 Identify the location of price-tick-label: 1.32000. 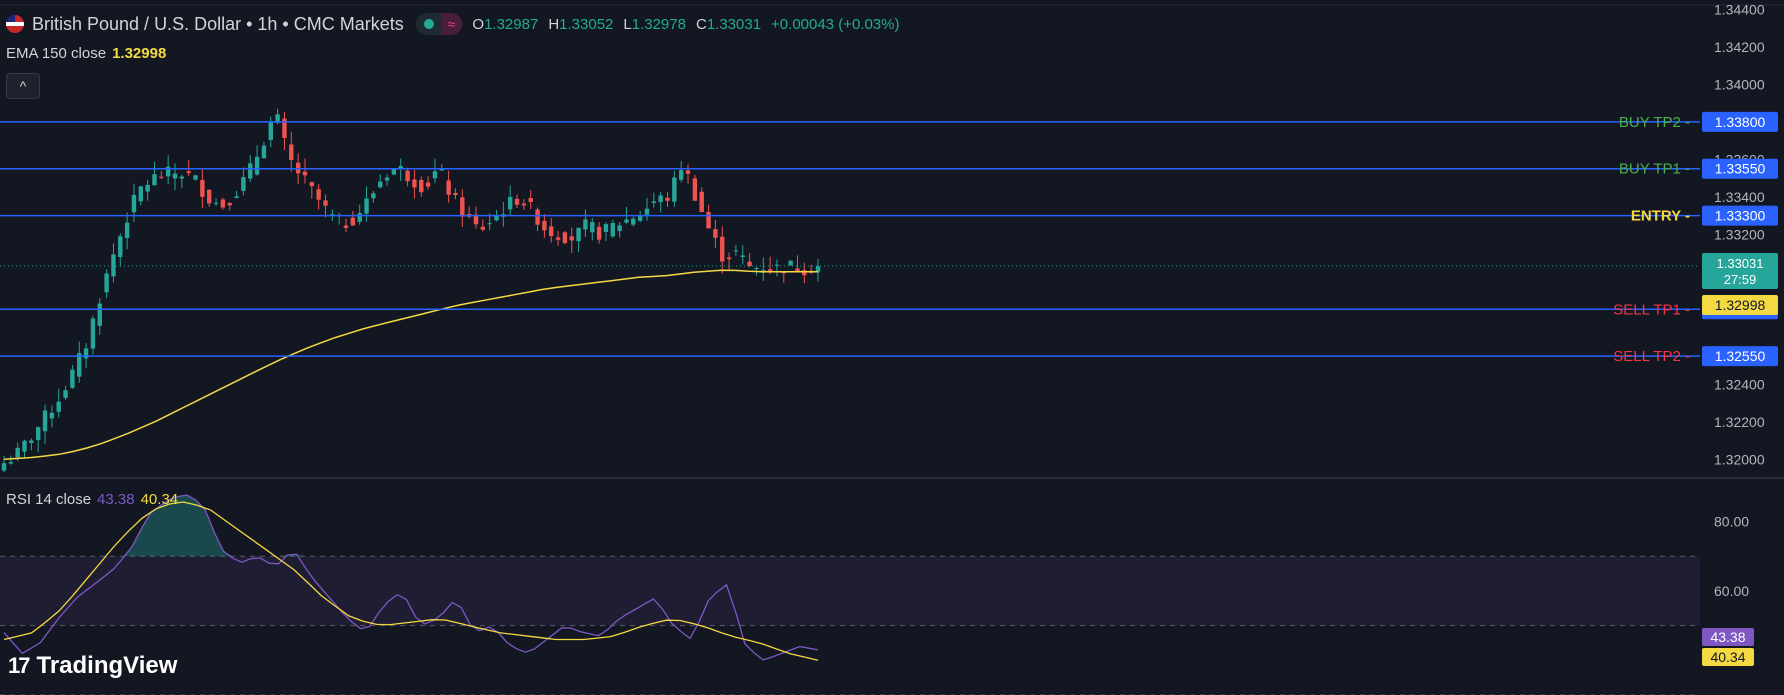
(1739, 459).